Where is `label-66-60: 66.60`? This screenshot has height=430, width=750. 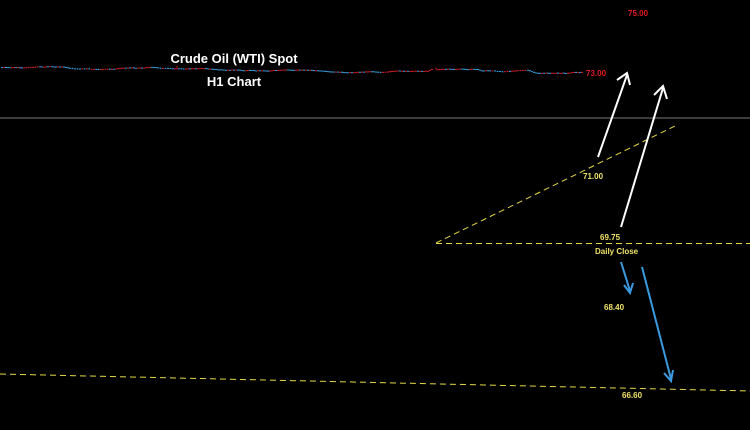
label-66-60: 66.60 is located at coordinates (632, 395).